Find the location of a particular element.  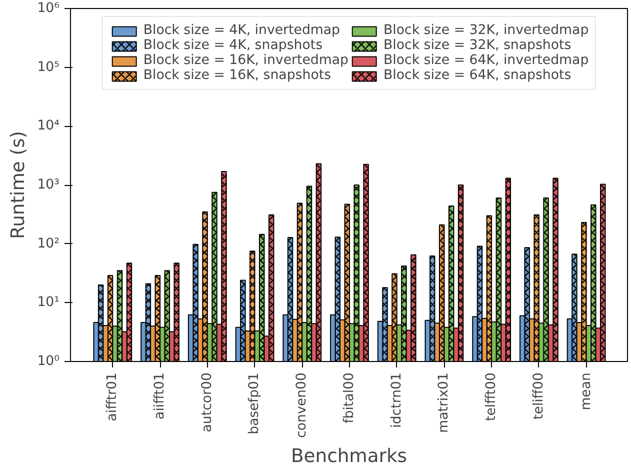

x-tick-label: autcor00 is located at coordinates (207, 402).